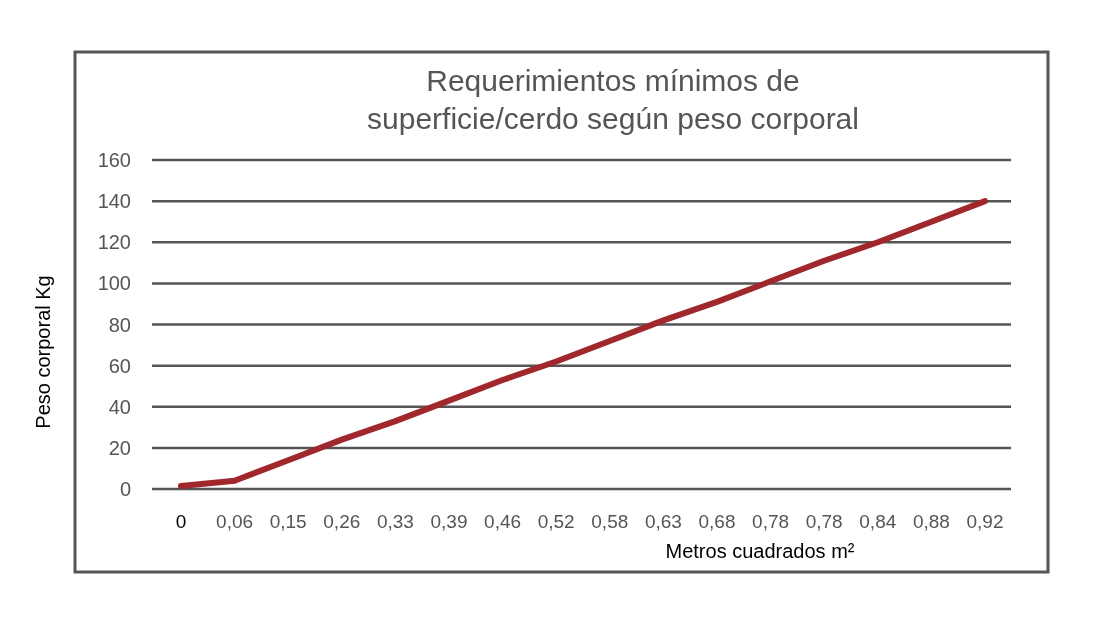 Image resolution: width=1101 pixels, height=619 pixels. I want to click on y-tick-label: 160, so click(114, 160).